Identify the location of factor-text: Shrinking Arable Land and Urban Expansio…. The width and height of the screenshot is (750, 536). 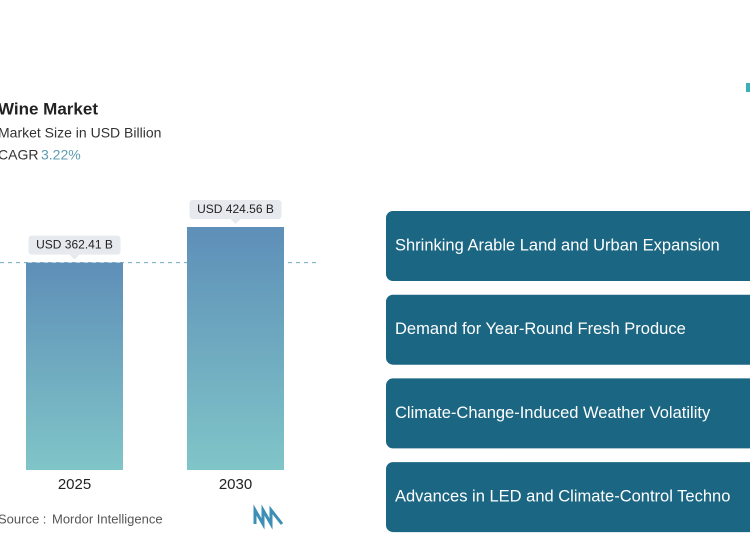
(557, 245).